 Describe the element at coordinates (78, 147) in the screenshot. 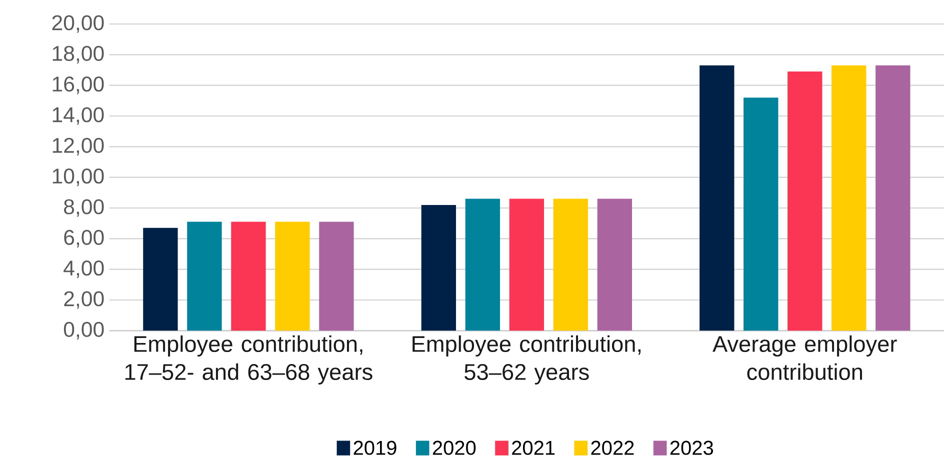

I see `y-tick-label: 12,00` at that location.